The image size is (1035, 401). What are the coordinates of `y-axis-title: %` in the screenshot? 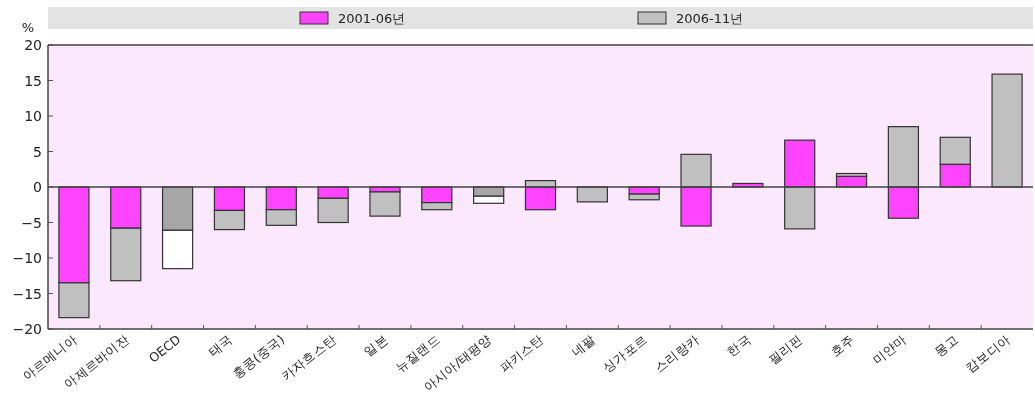 It's located at (28, 27).